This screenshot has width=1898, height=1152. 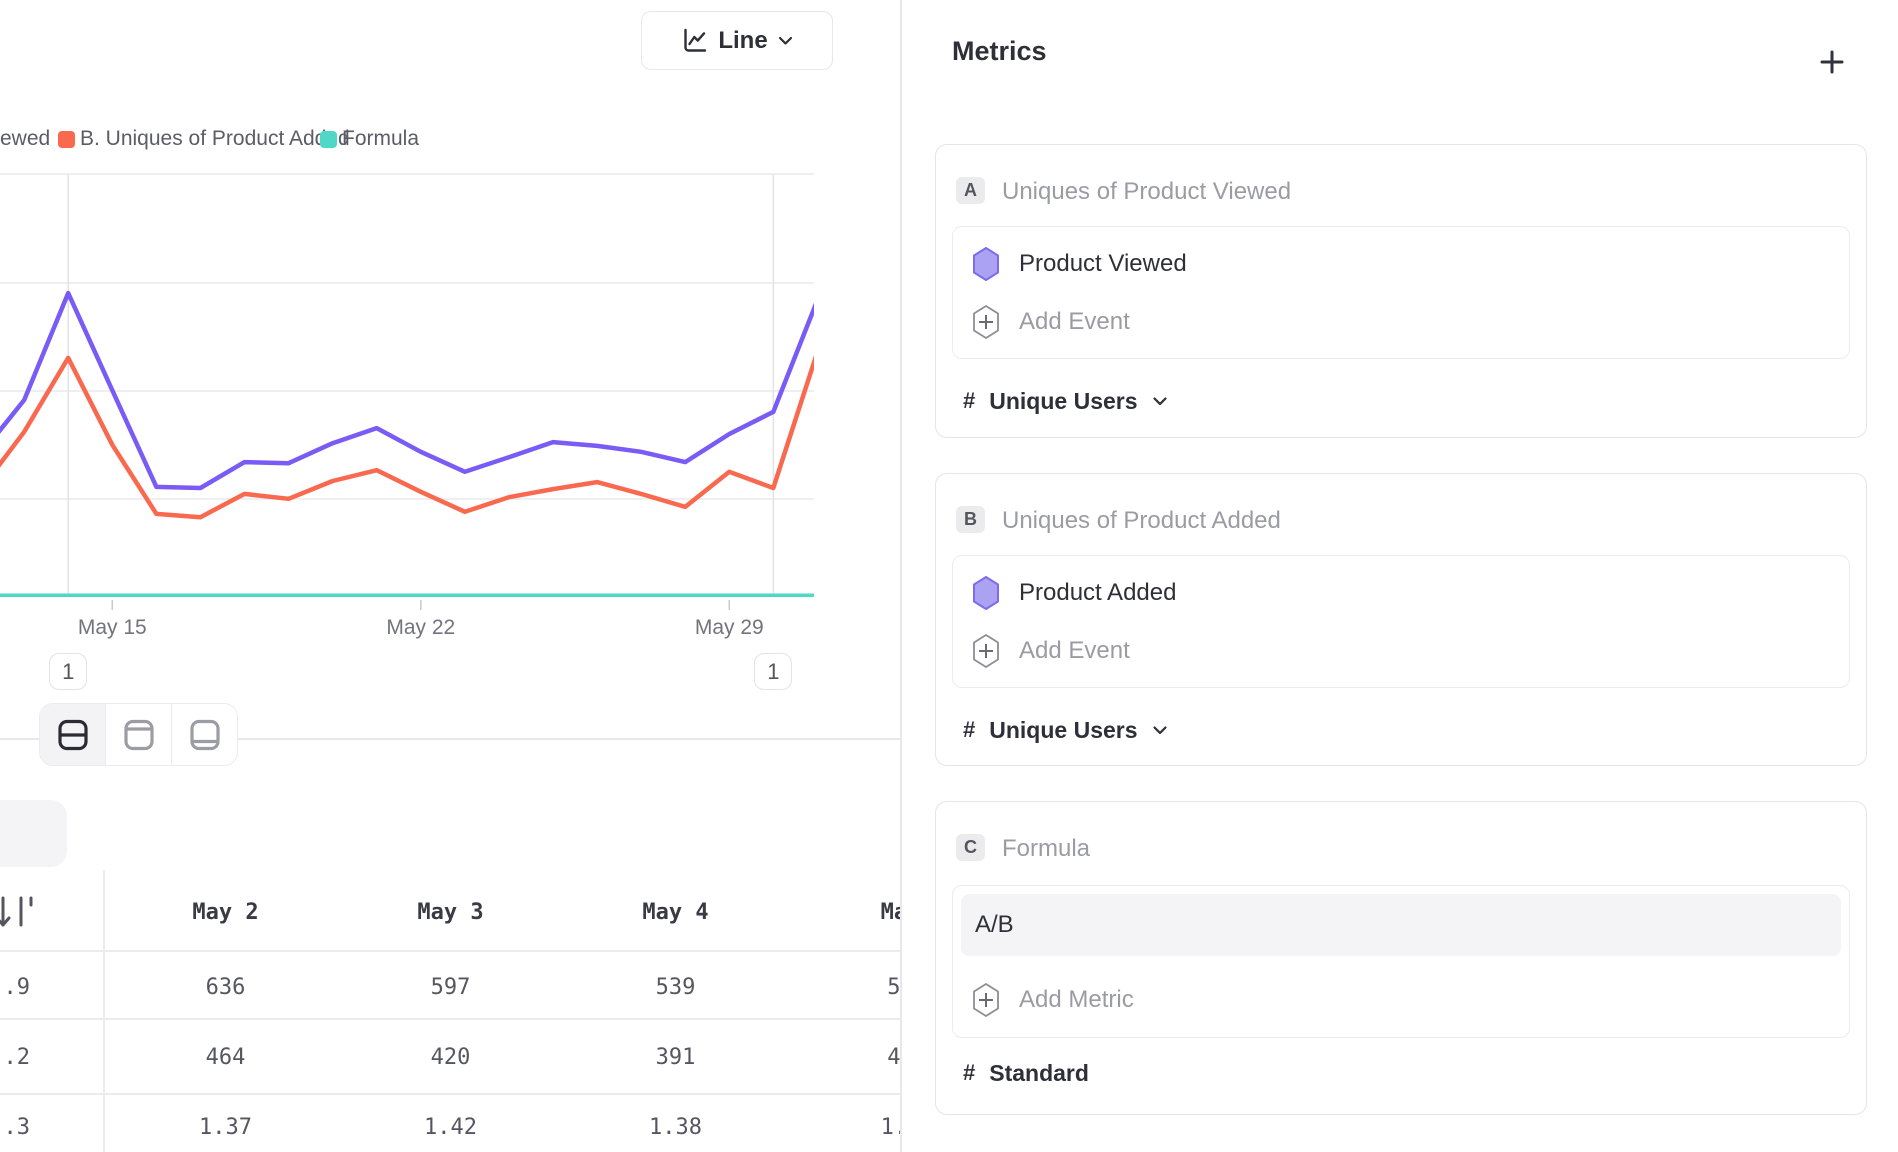 I want to click on table-cell: 420, so click(x=450, y=1057).